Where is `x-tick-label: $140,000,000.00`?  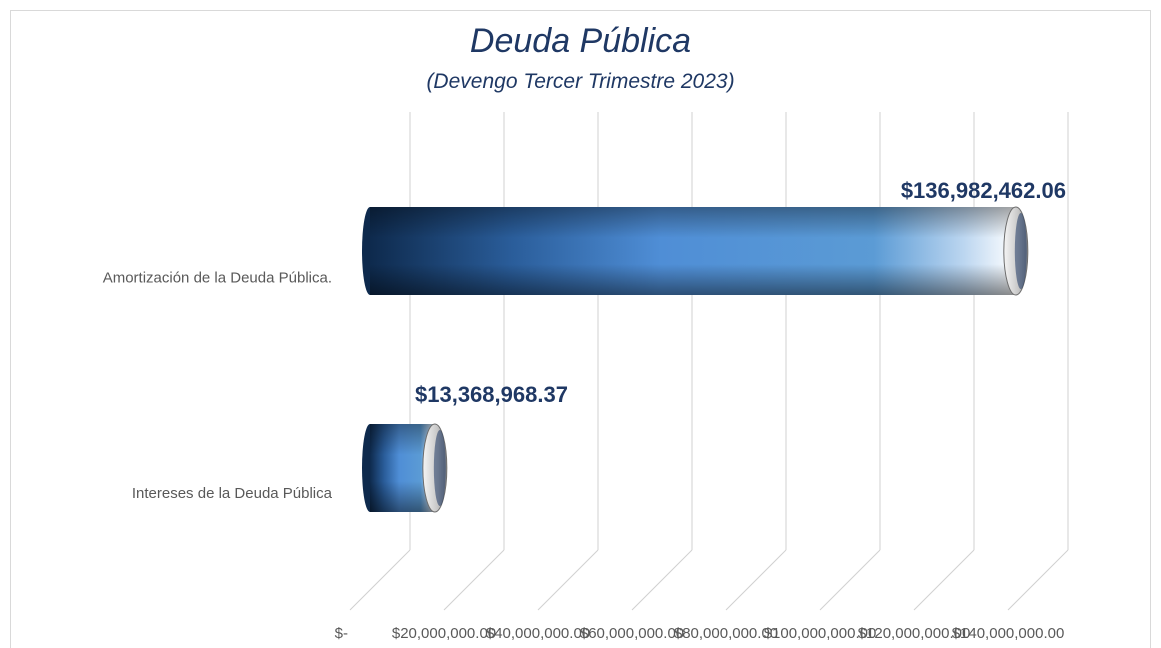 x-tick-label: $140,000,000.00 is located at coordinates (1008, 633).